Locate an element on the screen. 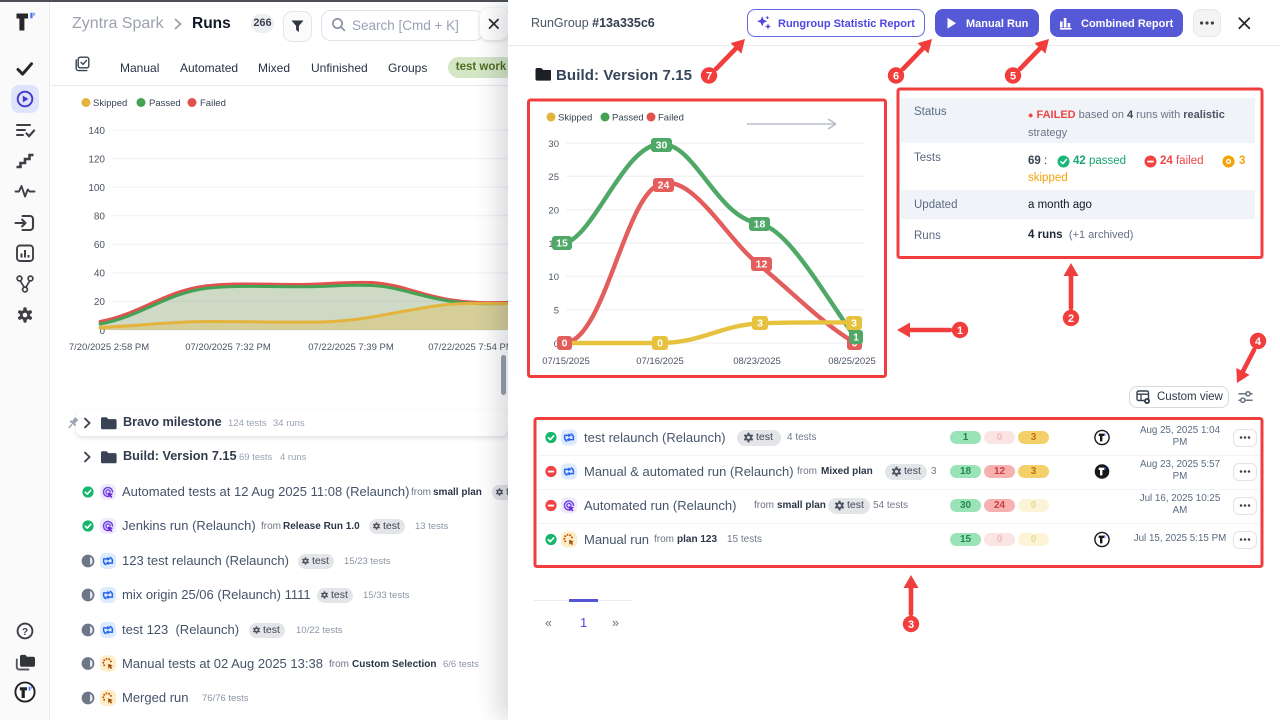 The image size is (1280, 720). svg-text: 80 is located at coordinates (100, 217).